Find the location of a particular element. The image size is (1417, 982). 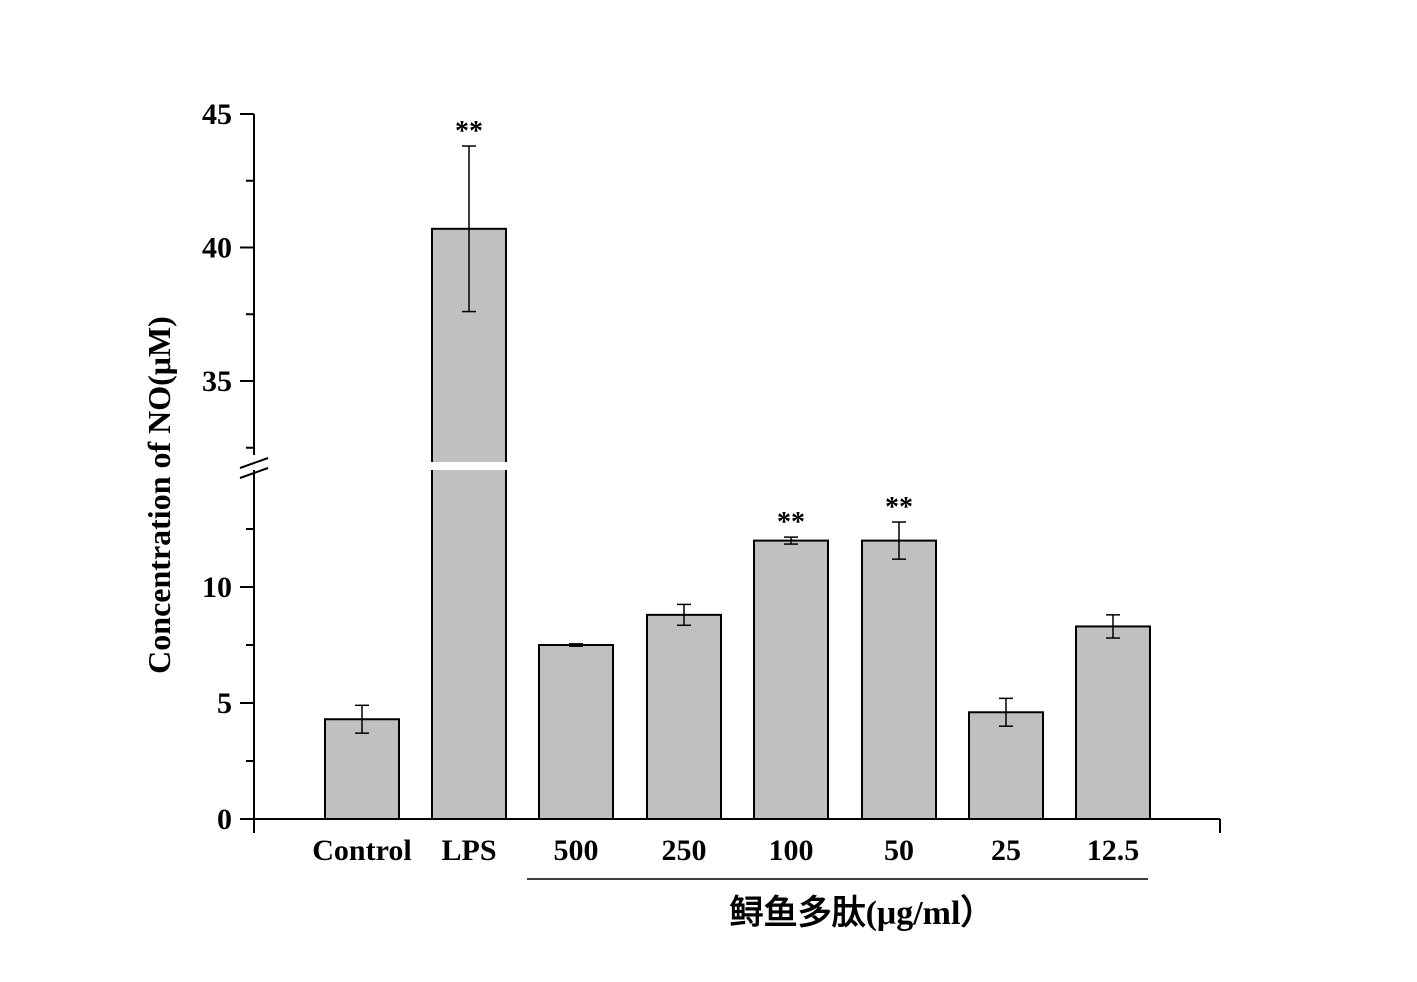

x-tick-label: Control is located at coordinates (361, 850).